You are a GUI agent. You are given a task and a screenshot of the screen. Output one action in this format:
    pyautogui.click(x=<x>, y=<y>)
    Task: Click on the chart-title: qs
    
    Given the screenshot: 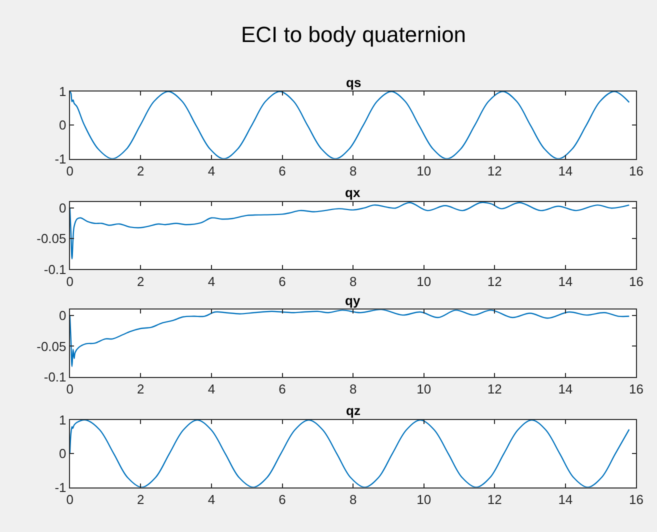 What is the action you would take?
    pyautogui.click(x=354, y=82)
    